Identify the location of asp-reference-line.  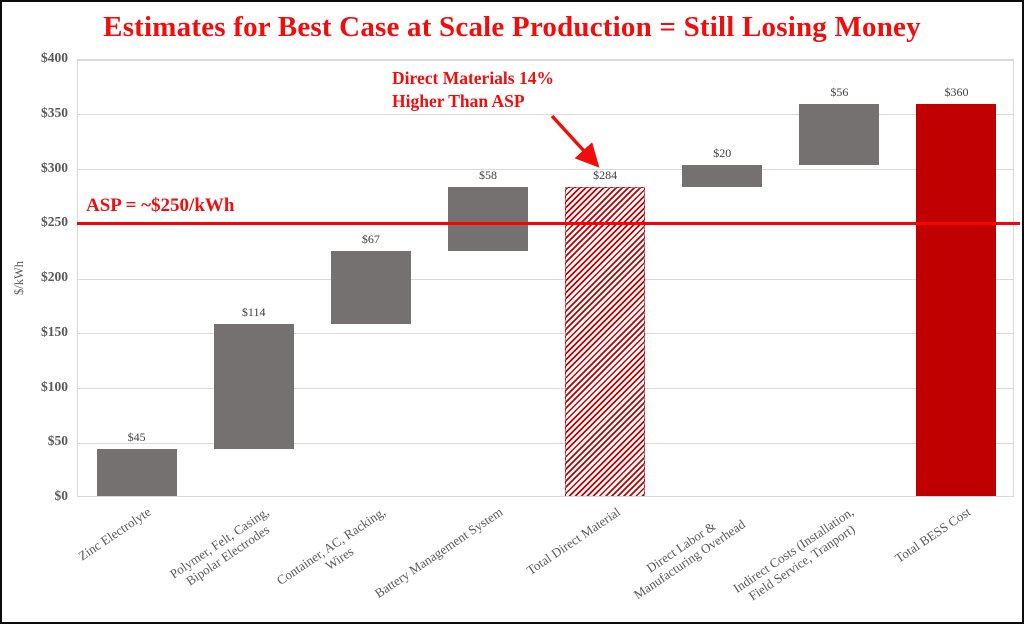
(548, 223).